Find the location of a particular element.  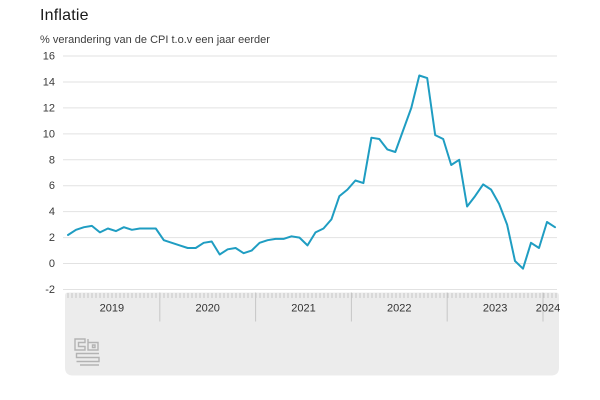

y-tick-label: 4 is located at coordinates (52, 212).